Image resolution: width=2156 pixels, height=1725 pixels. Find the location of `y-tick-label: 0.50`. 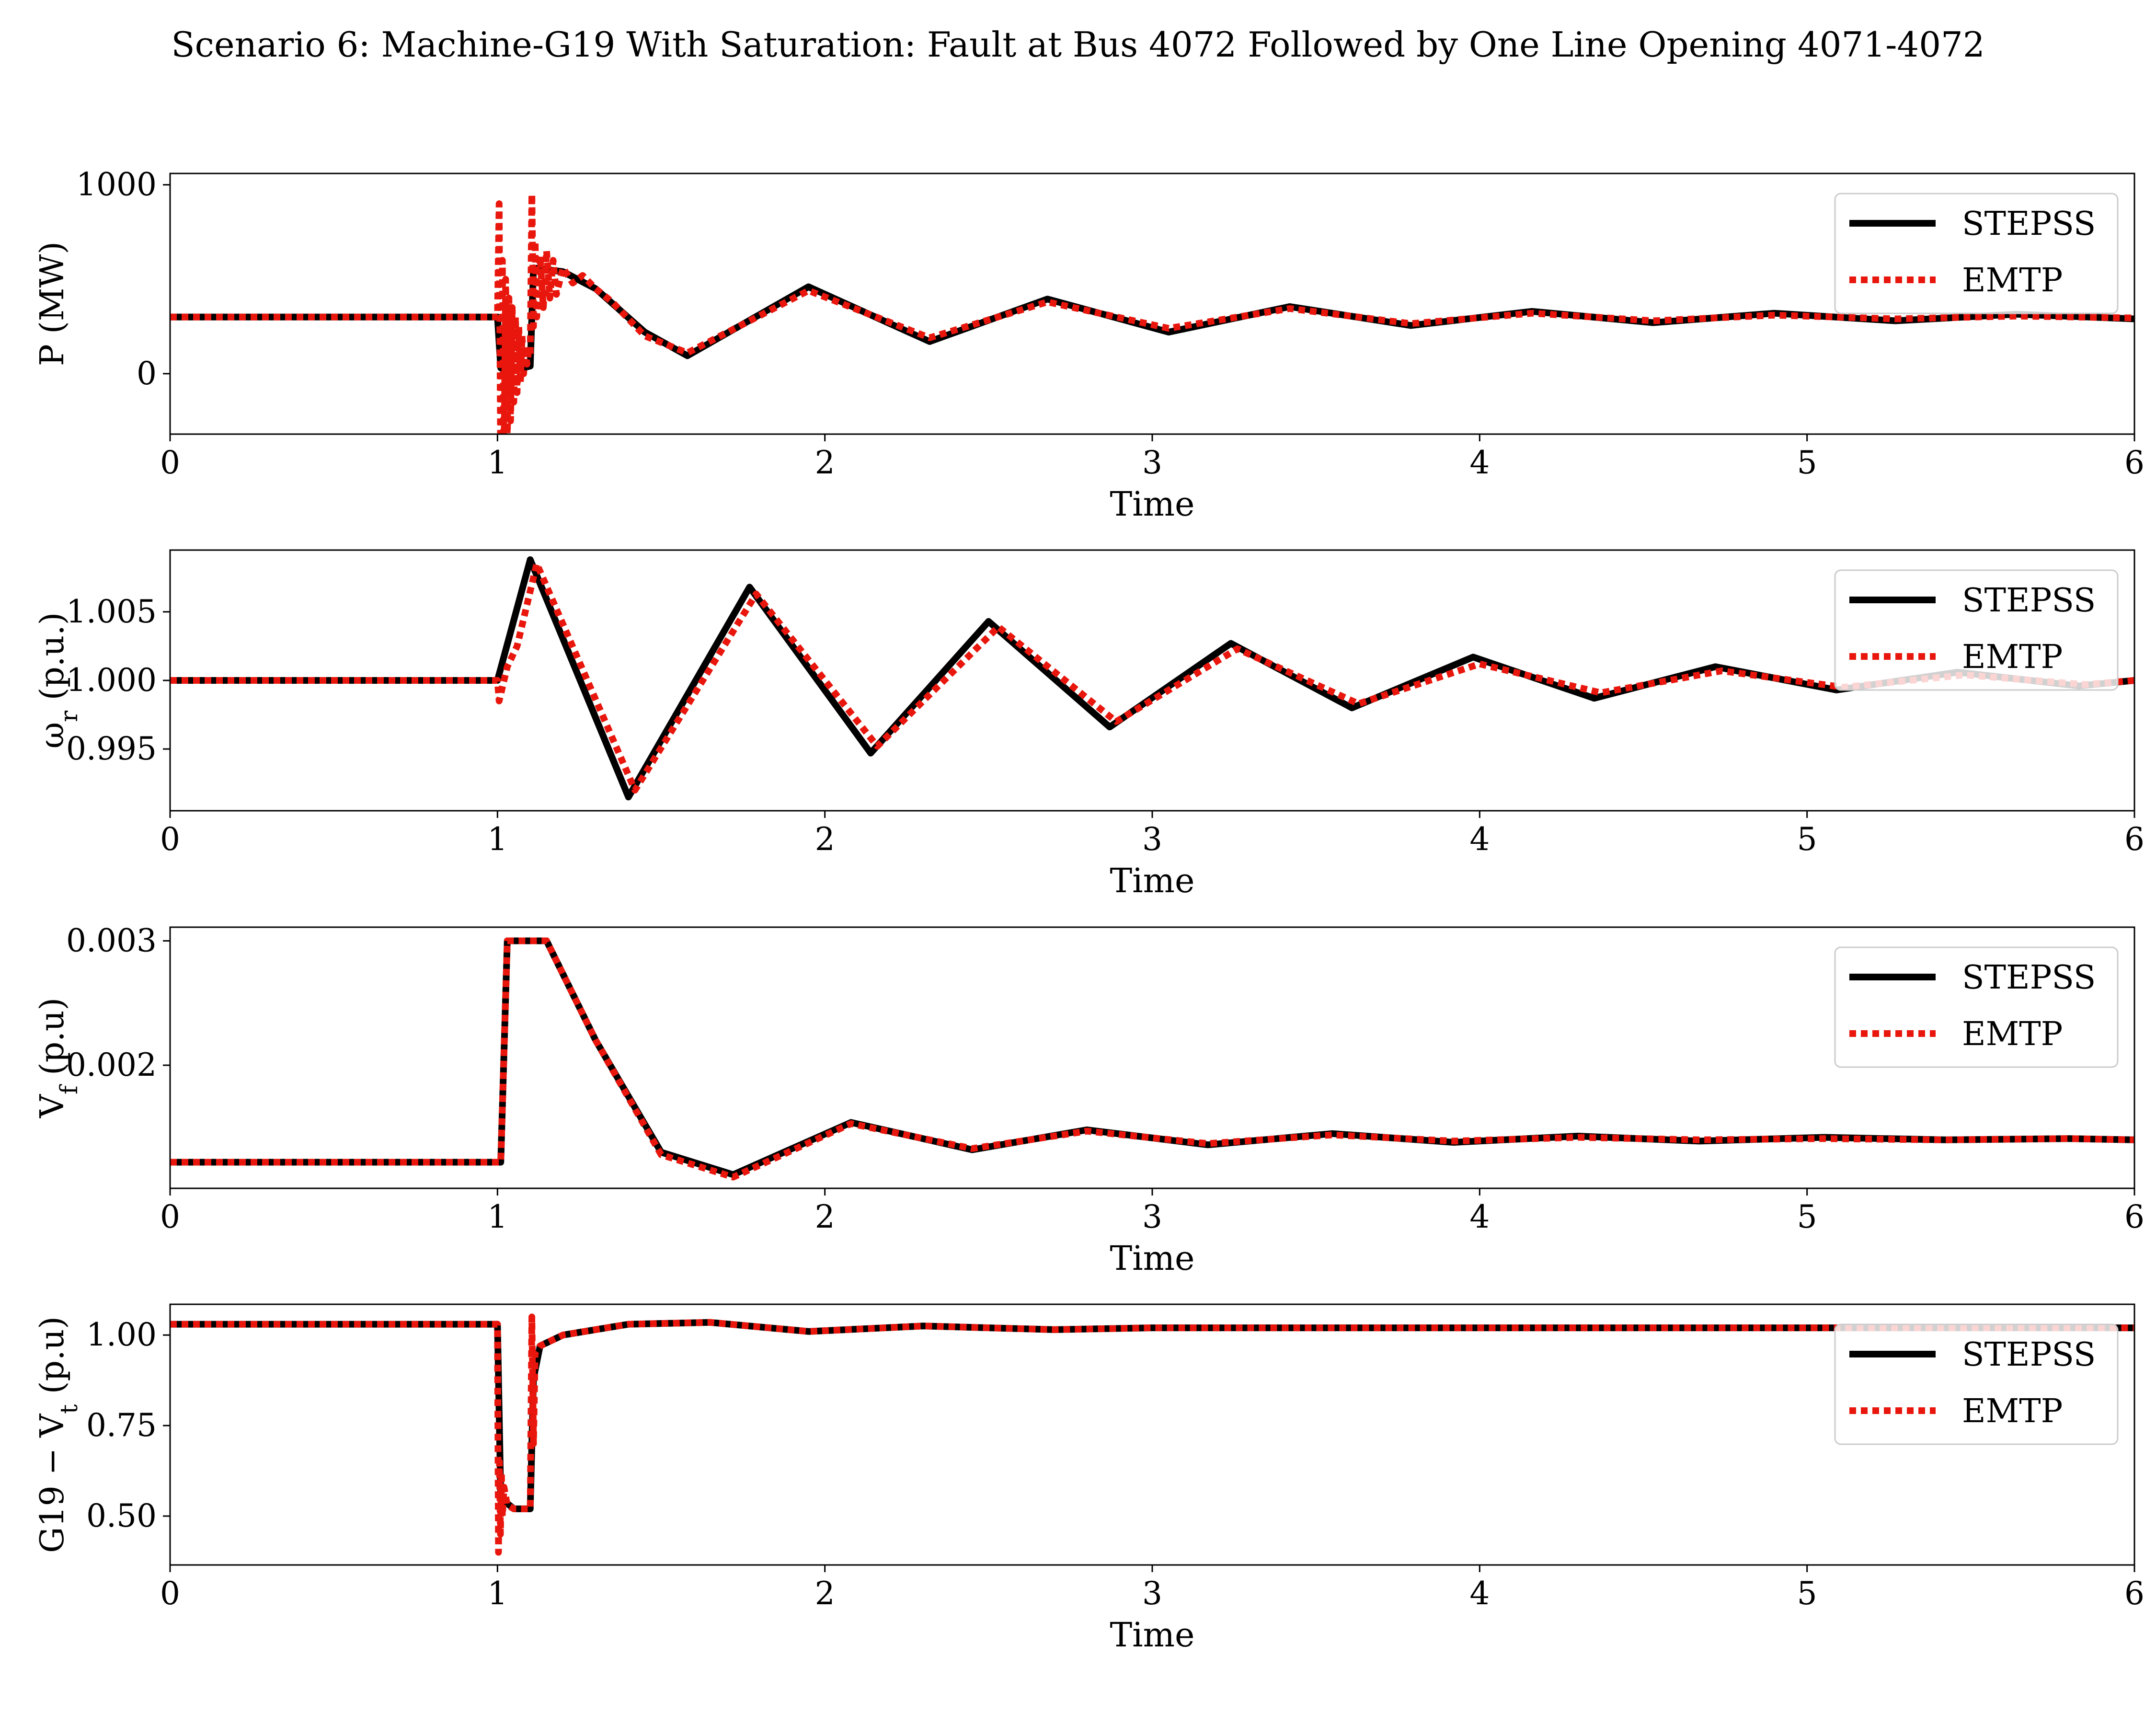

y-tick-label: 0.50 is located at coordinates (122, 1515).